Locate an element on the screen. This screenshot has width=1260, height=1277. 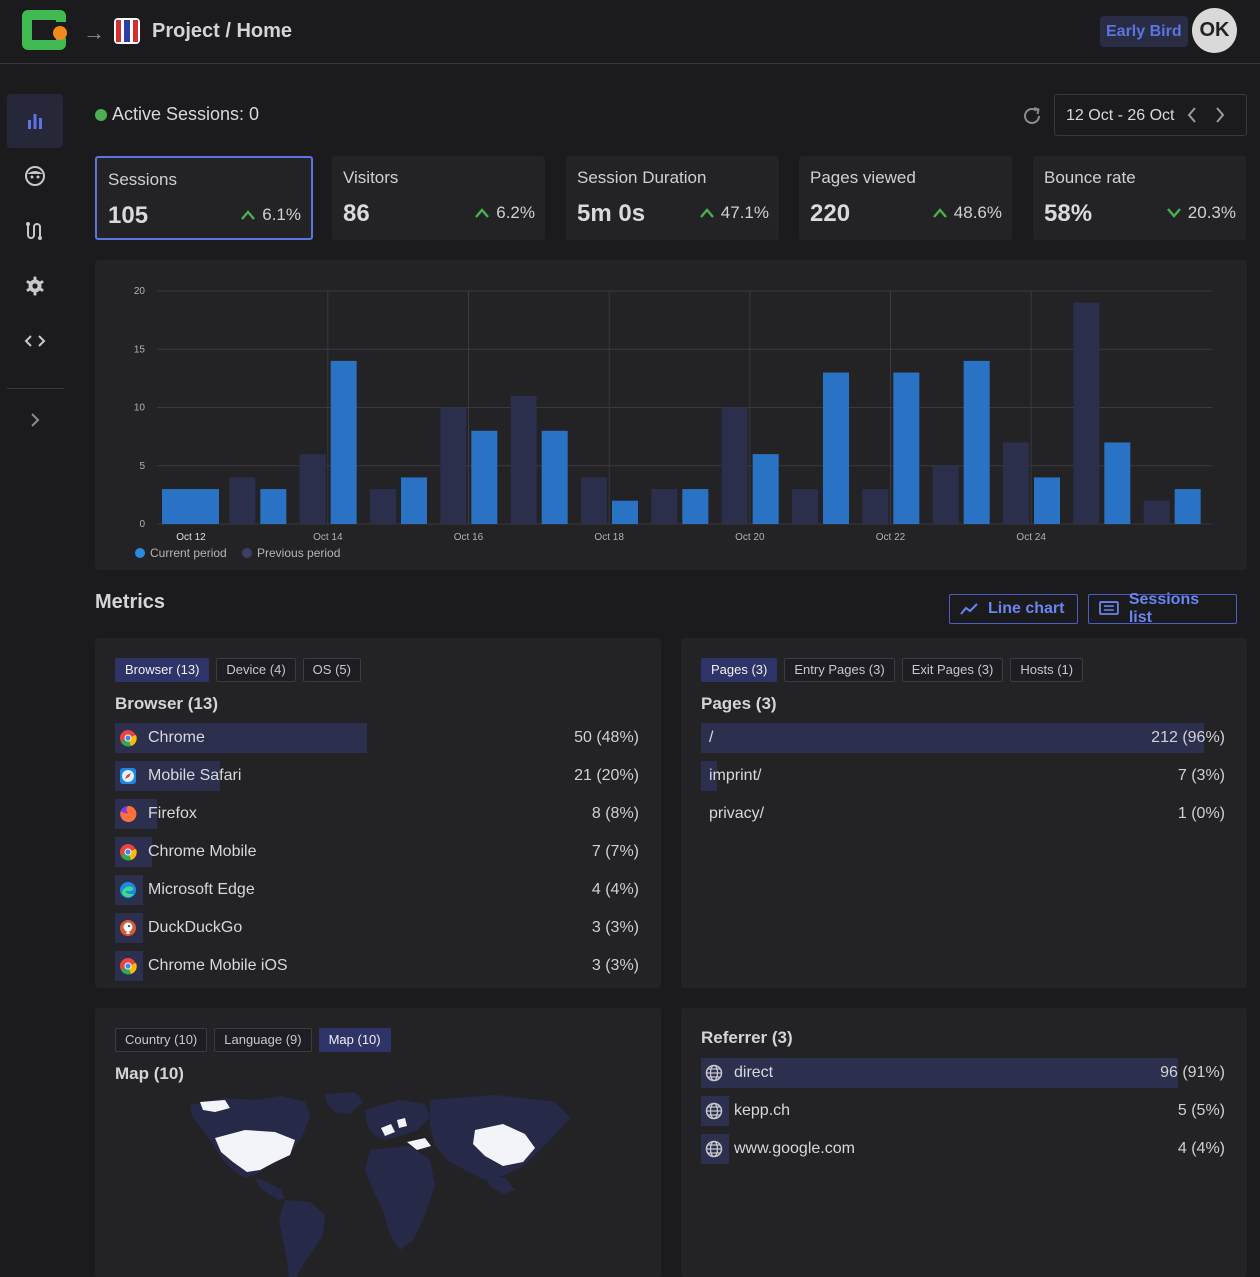
tab-device: Device (4) is located at coordinates (256, 670).